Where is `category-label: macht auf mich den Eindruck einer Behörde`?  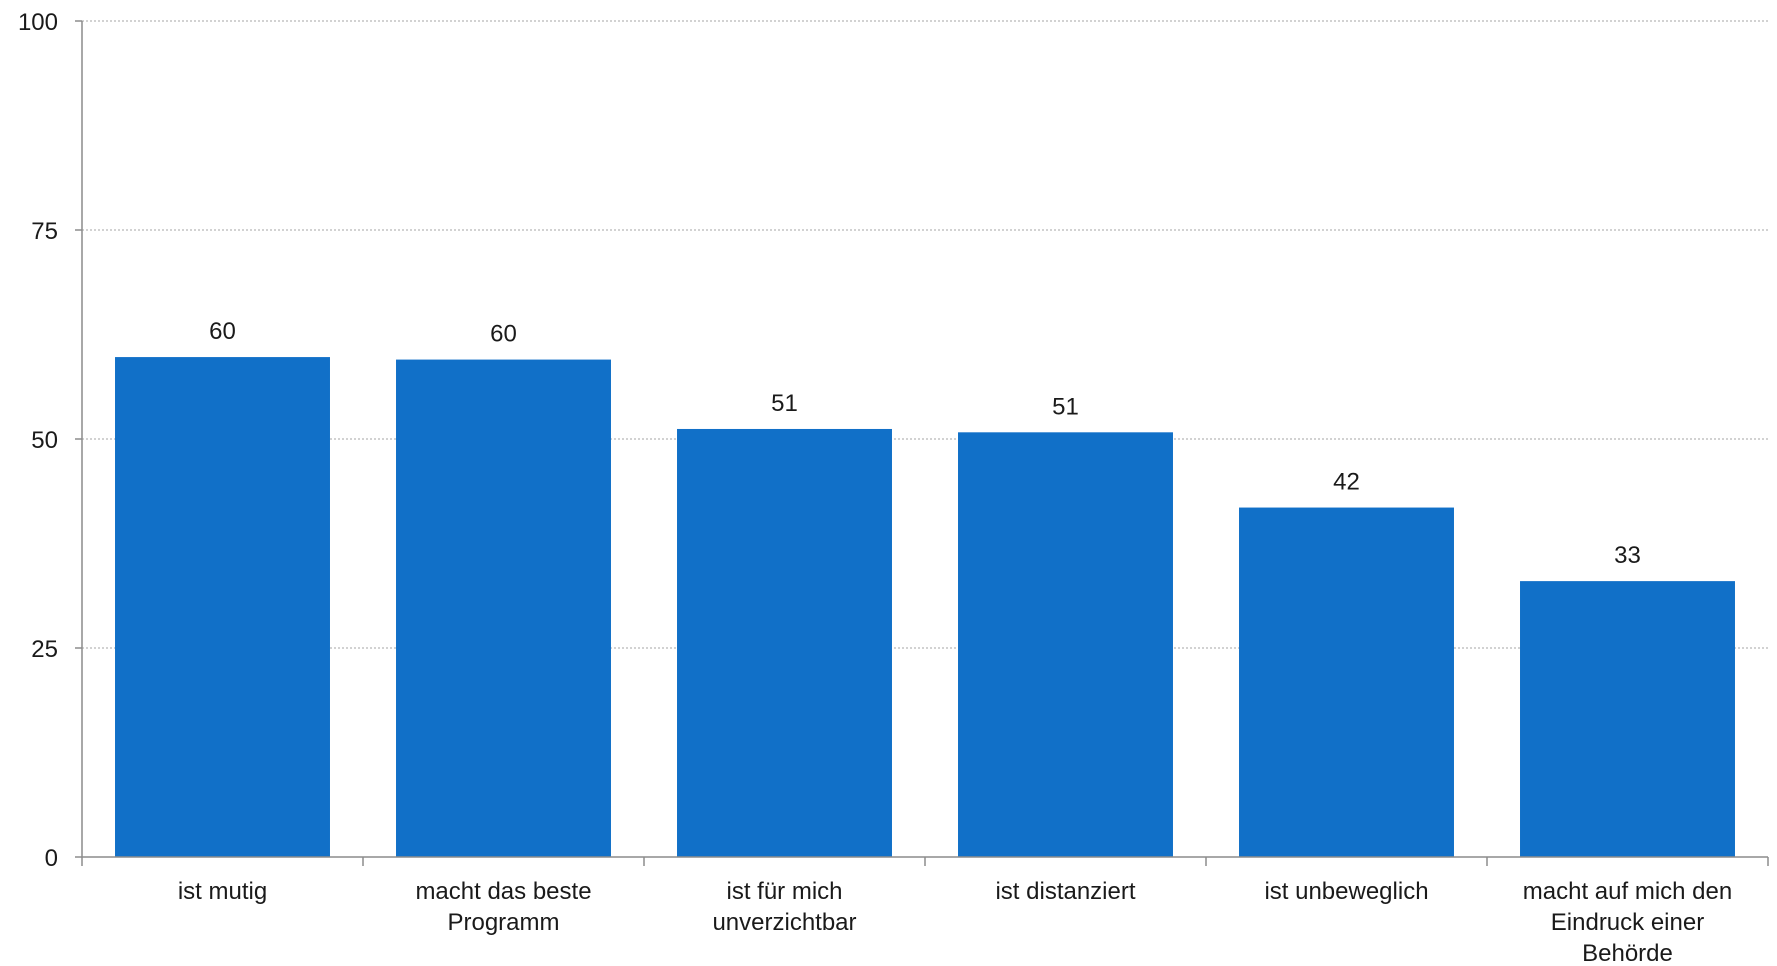
category-label: macht auf mich den Eindruck einer Behörde is located at coordinates (1627, 922).